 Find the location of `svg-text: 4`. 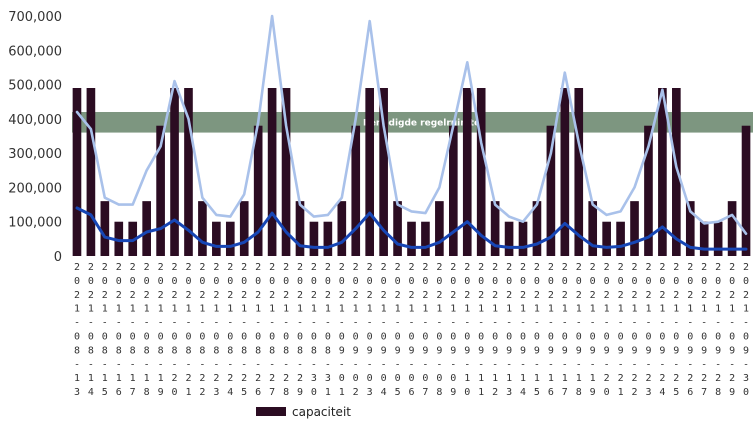

svg-text: 4 is located at coordinates (523, 392).